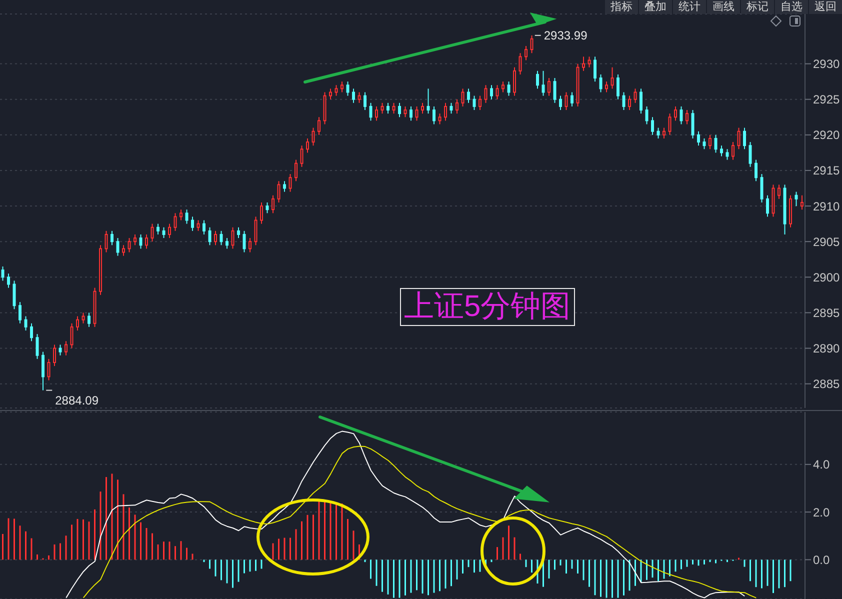 Image resolution: width=842 pixels, height=599 pixels. What do you see at coordinates (821, 559) in the screenshot?
I see `y-tick-label: 0.0` at bounding box center [821, 559].